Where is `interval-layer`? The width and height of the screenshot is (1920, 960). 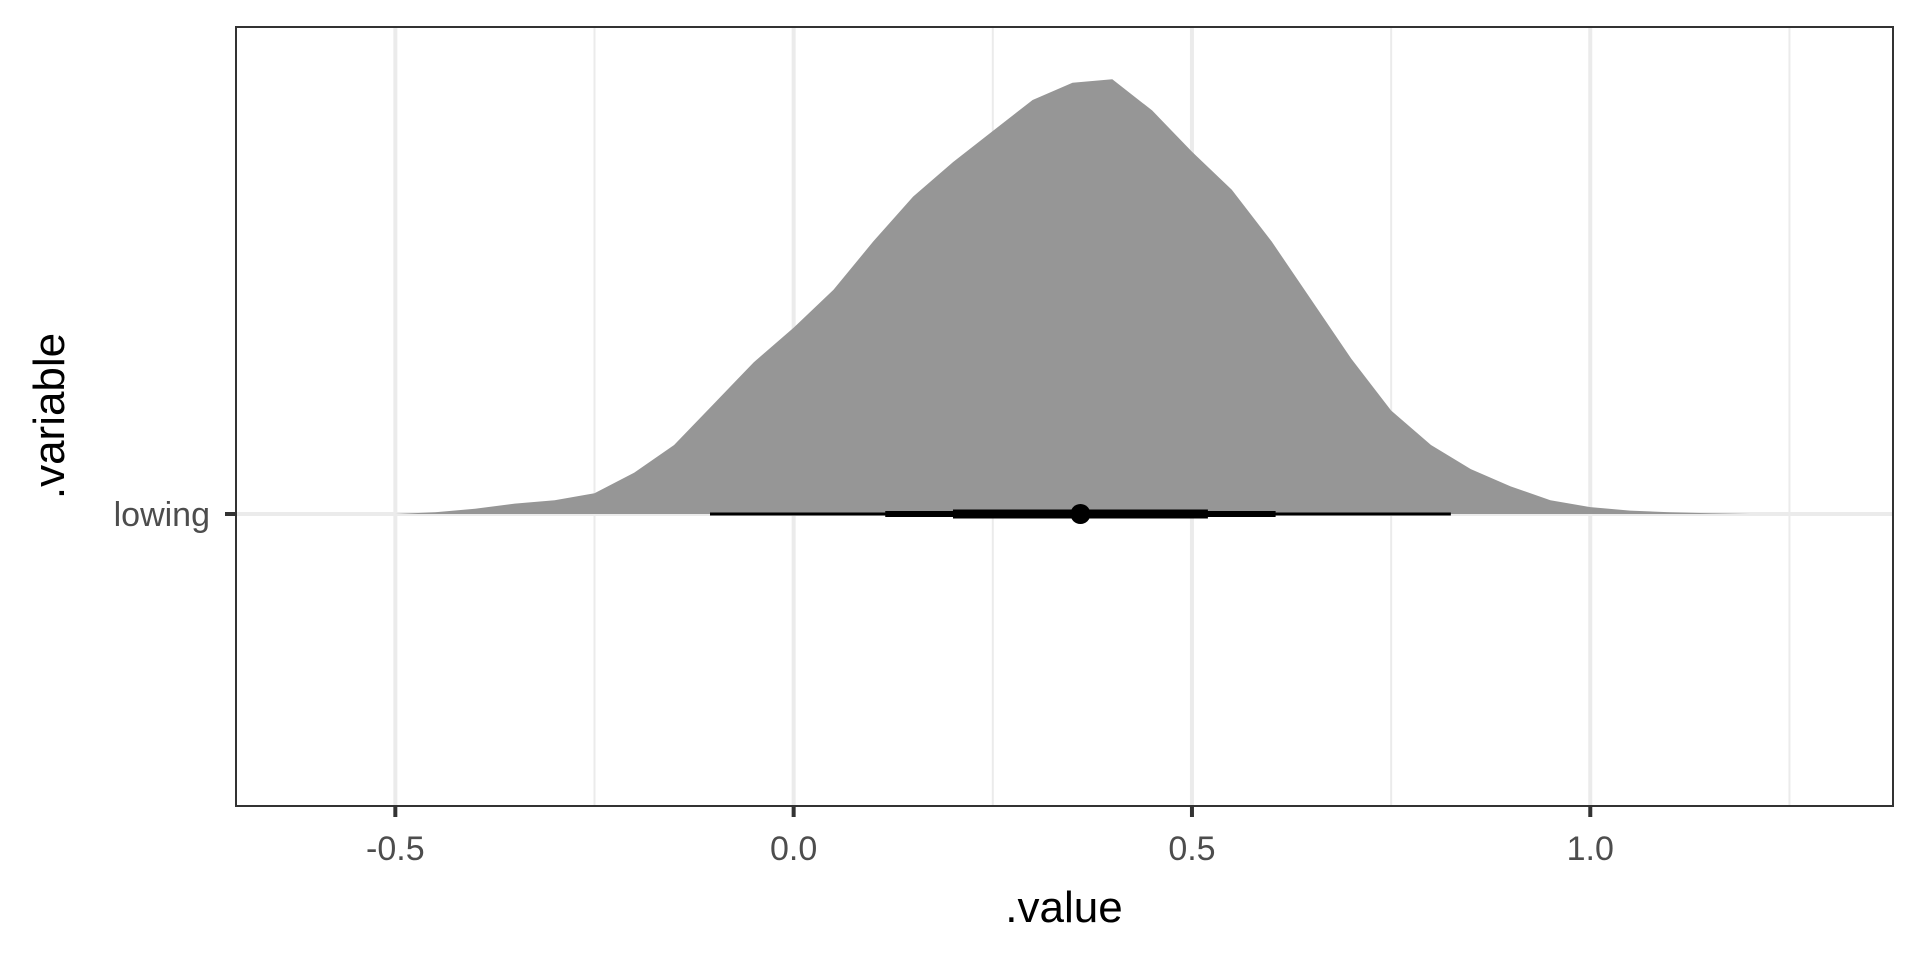 interval-layer is located at coordinates (1080, 514).